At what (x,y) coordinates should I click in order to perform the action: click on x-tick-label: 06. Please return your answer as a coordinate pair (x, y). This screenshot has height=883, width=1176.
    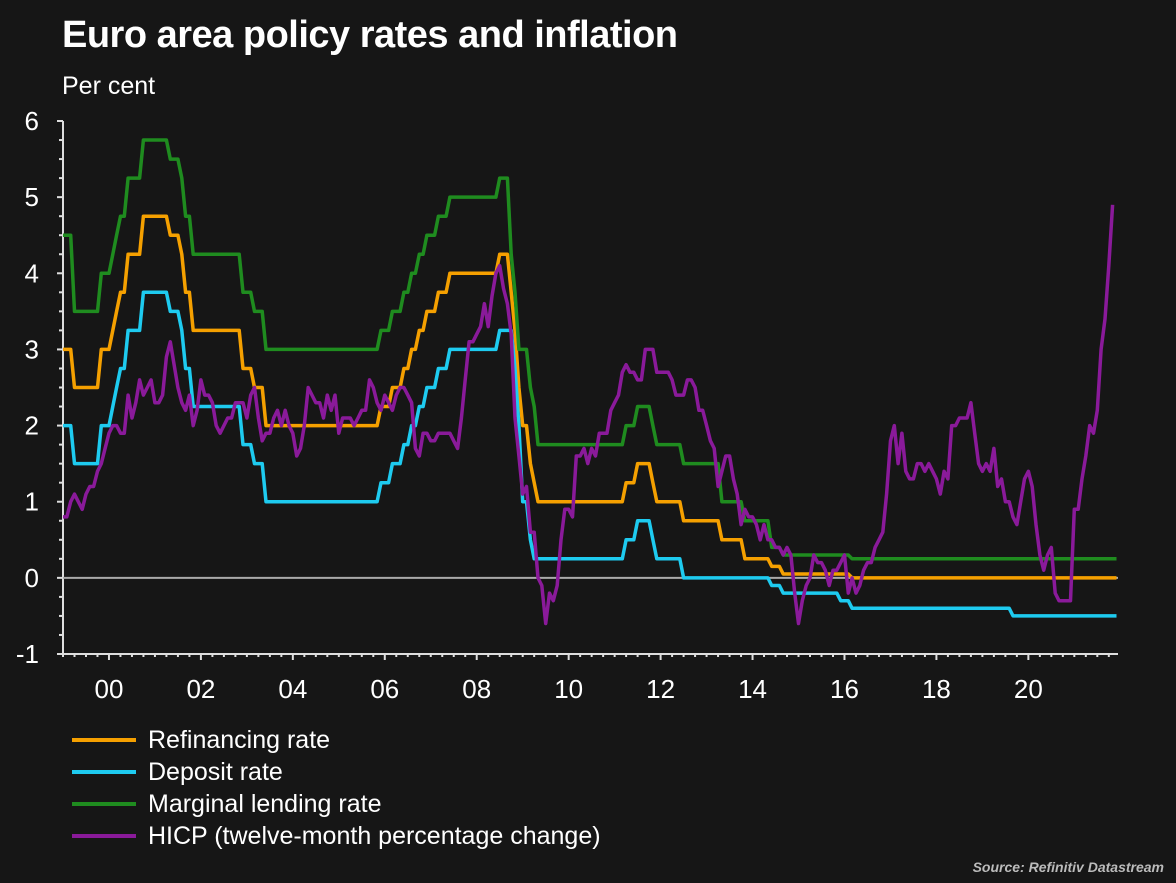
    Looking at the image, I should click on (384, 689).